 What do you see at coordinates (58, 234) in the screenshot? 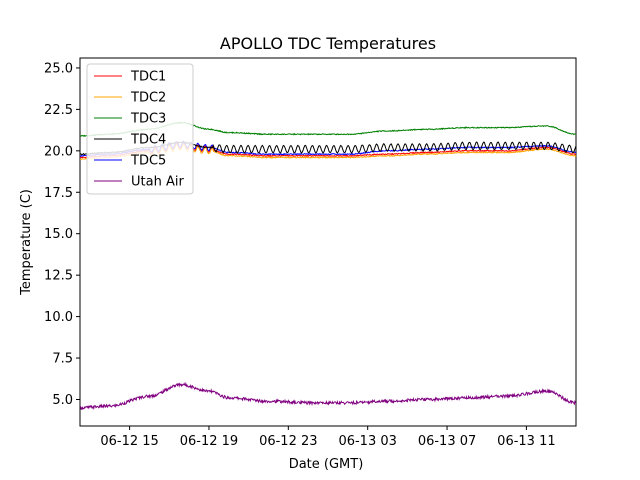
I see `y-tick-label: 15.0` at bounding box center [58, 234].